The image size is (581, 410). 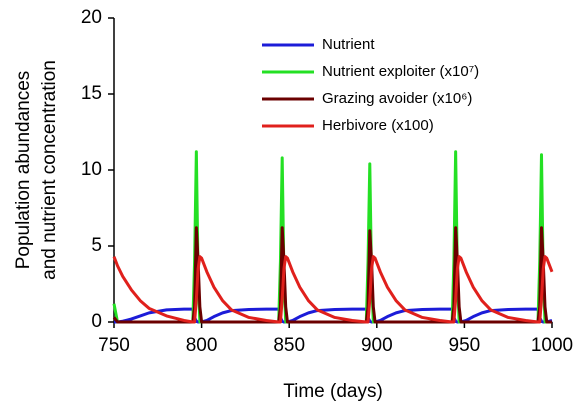 I want to click on legend-label: Grazing avoider (x10⁶), so click(x=397, y=98).